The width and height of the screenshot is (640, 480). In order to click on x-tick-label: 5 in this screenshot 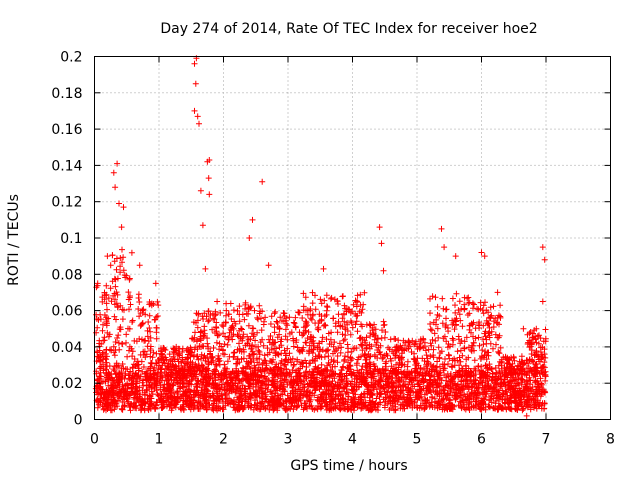, I will do `click(417, 440)`.